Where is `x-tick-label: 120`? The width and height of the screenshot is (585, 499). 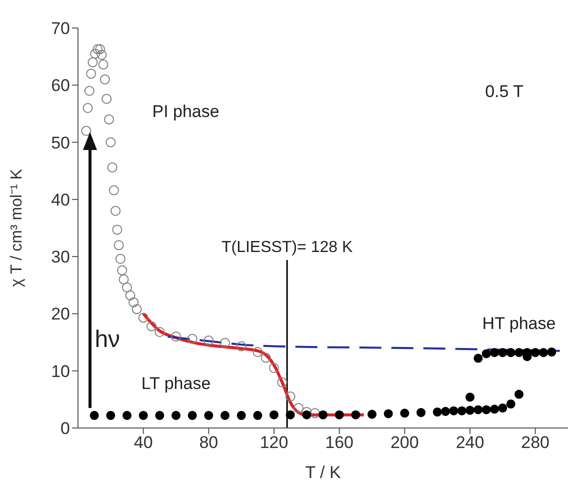 x-tick-label: 120 is located at coordinates (274, 442).